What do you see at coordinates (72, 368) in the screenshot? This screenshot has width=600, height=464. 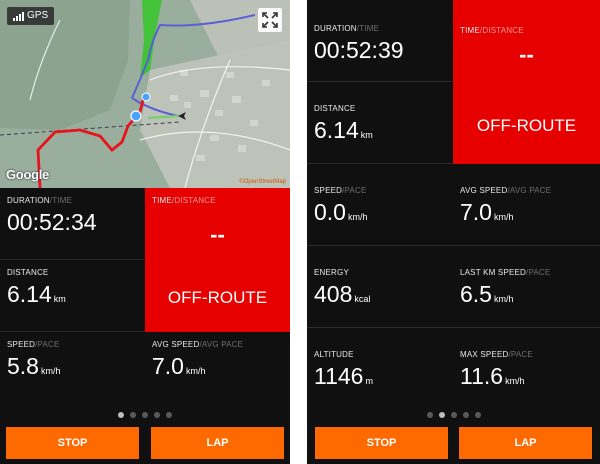 I see `speed-cell: SPEED/PACE 5.8 km/h` at bounding box center [72, 368].